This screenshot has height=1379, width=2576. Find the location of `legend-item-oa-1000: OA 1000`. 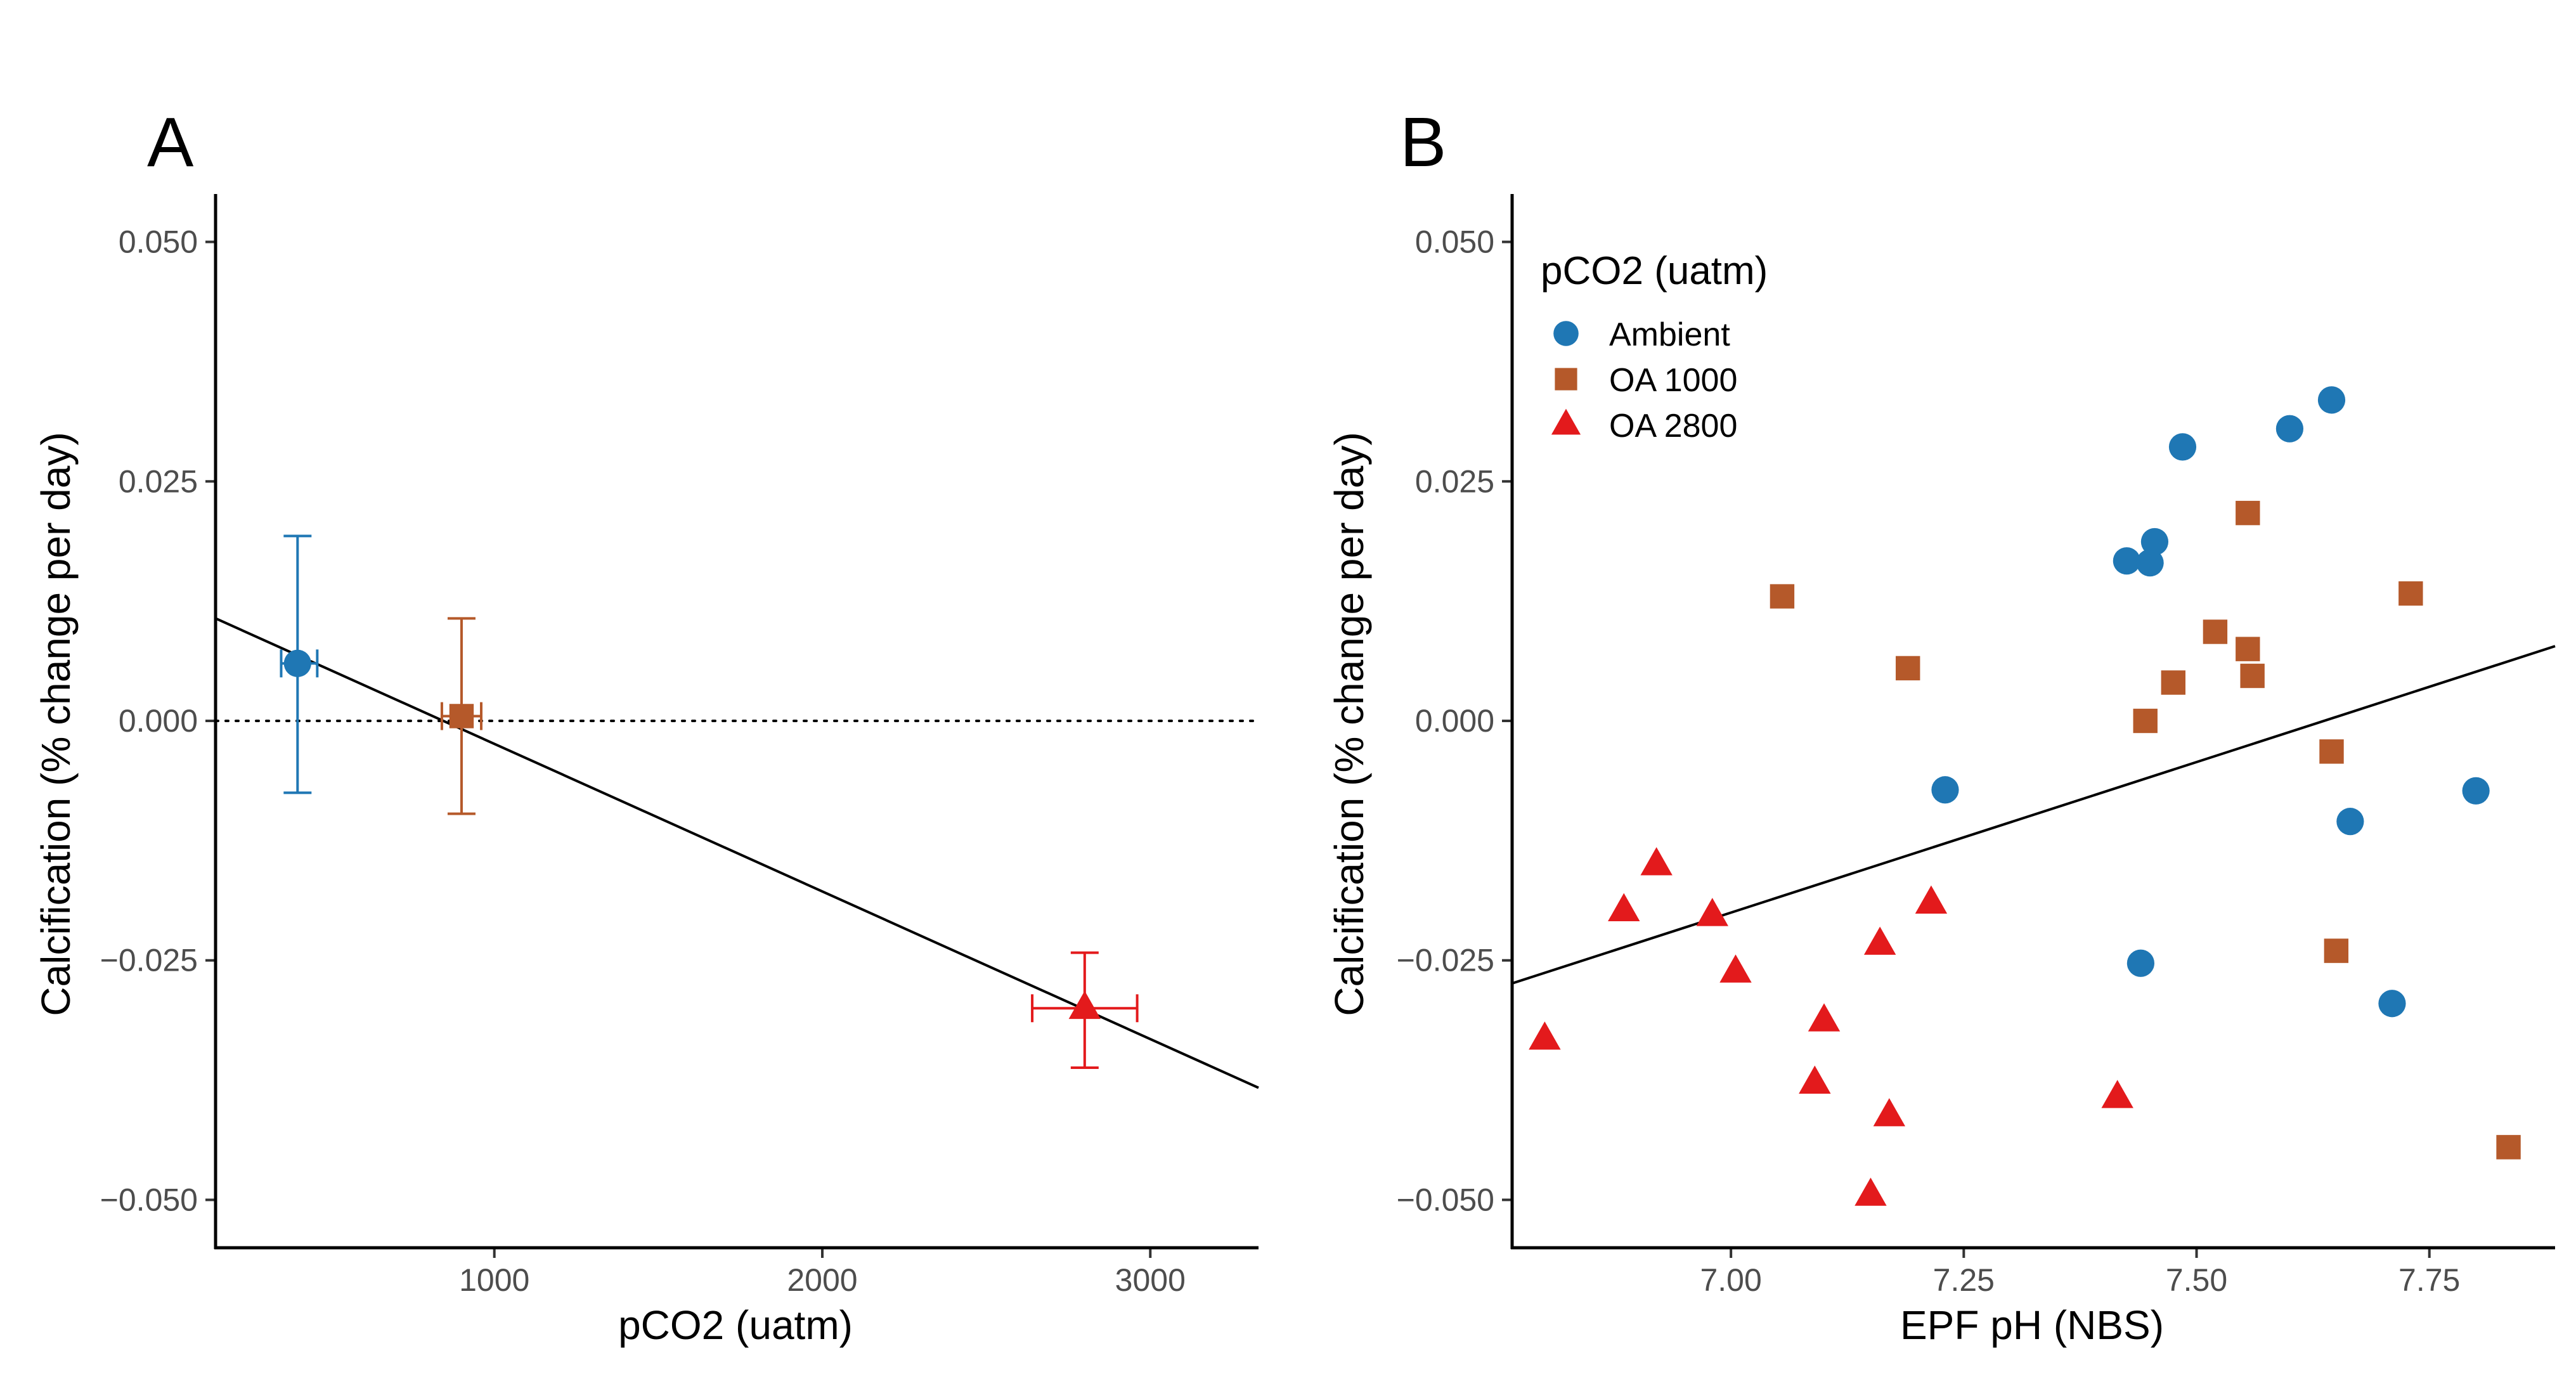

legend-item-oa-1000: OA 1000 is located at coordinates (1646, 380).